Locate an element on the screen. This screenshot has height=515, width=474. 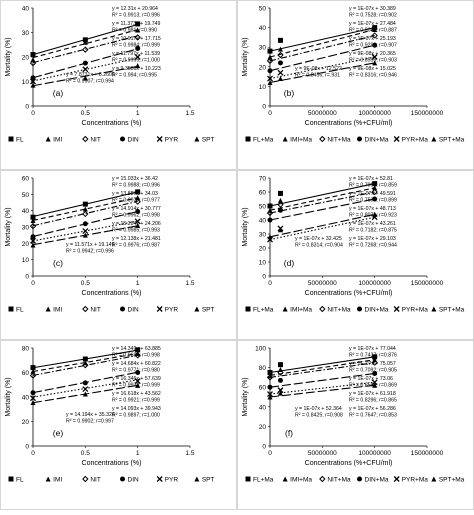
legend: FL IMI NIT DIN PYR SPT is located at coordinates (111, 139).